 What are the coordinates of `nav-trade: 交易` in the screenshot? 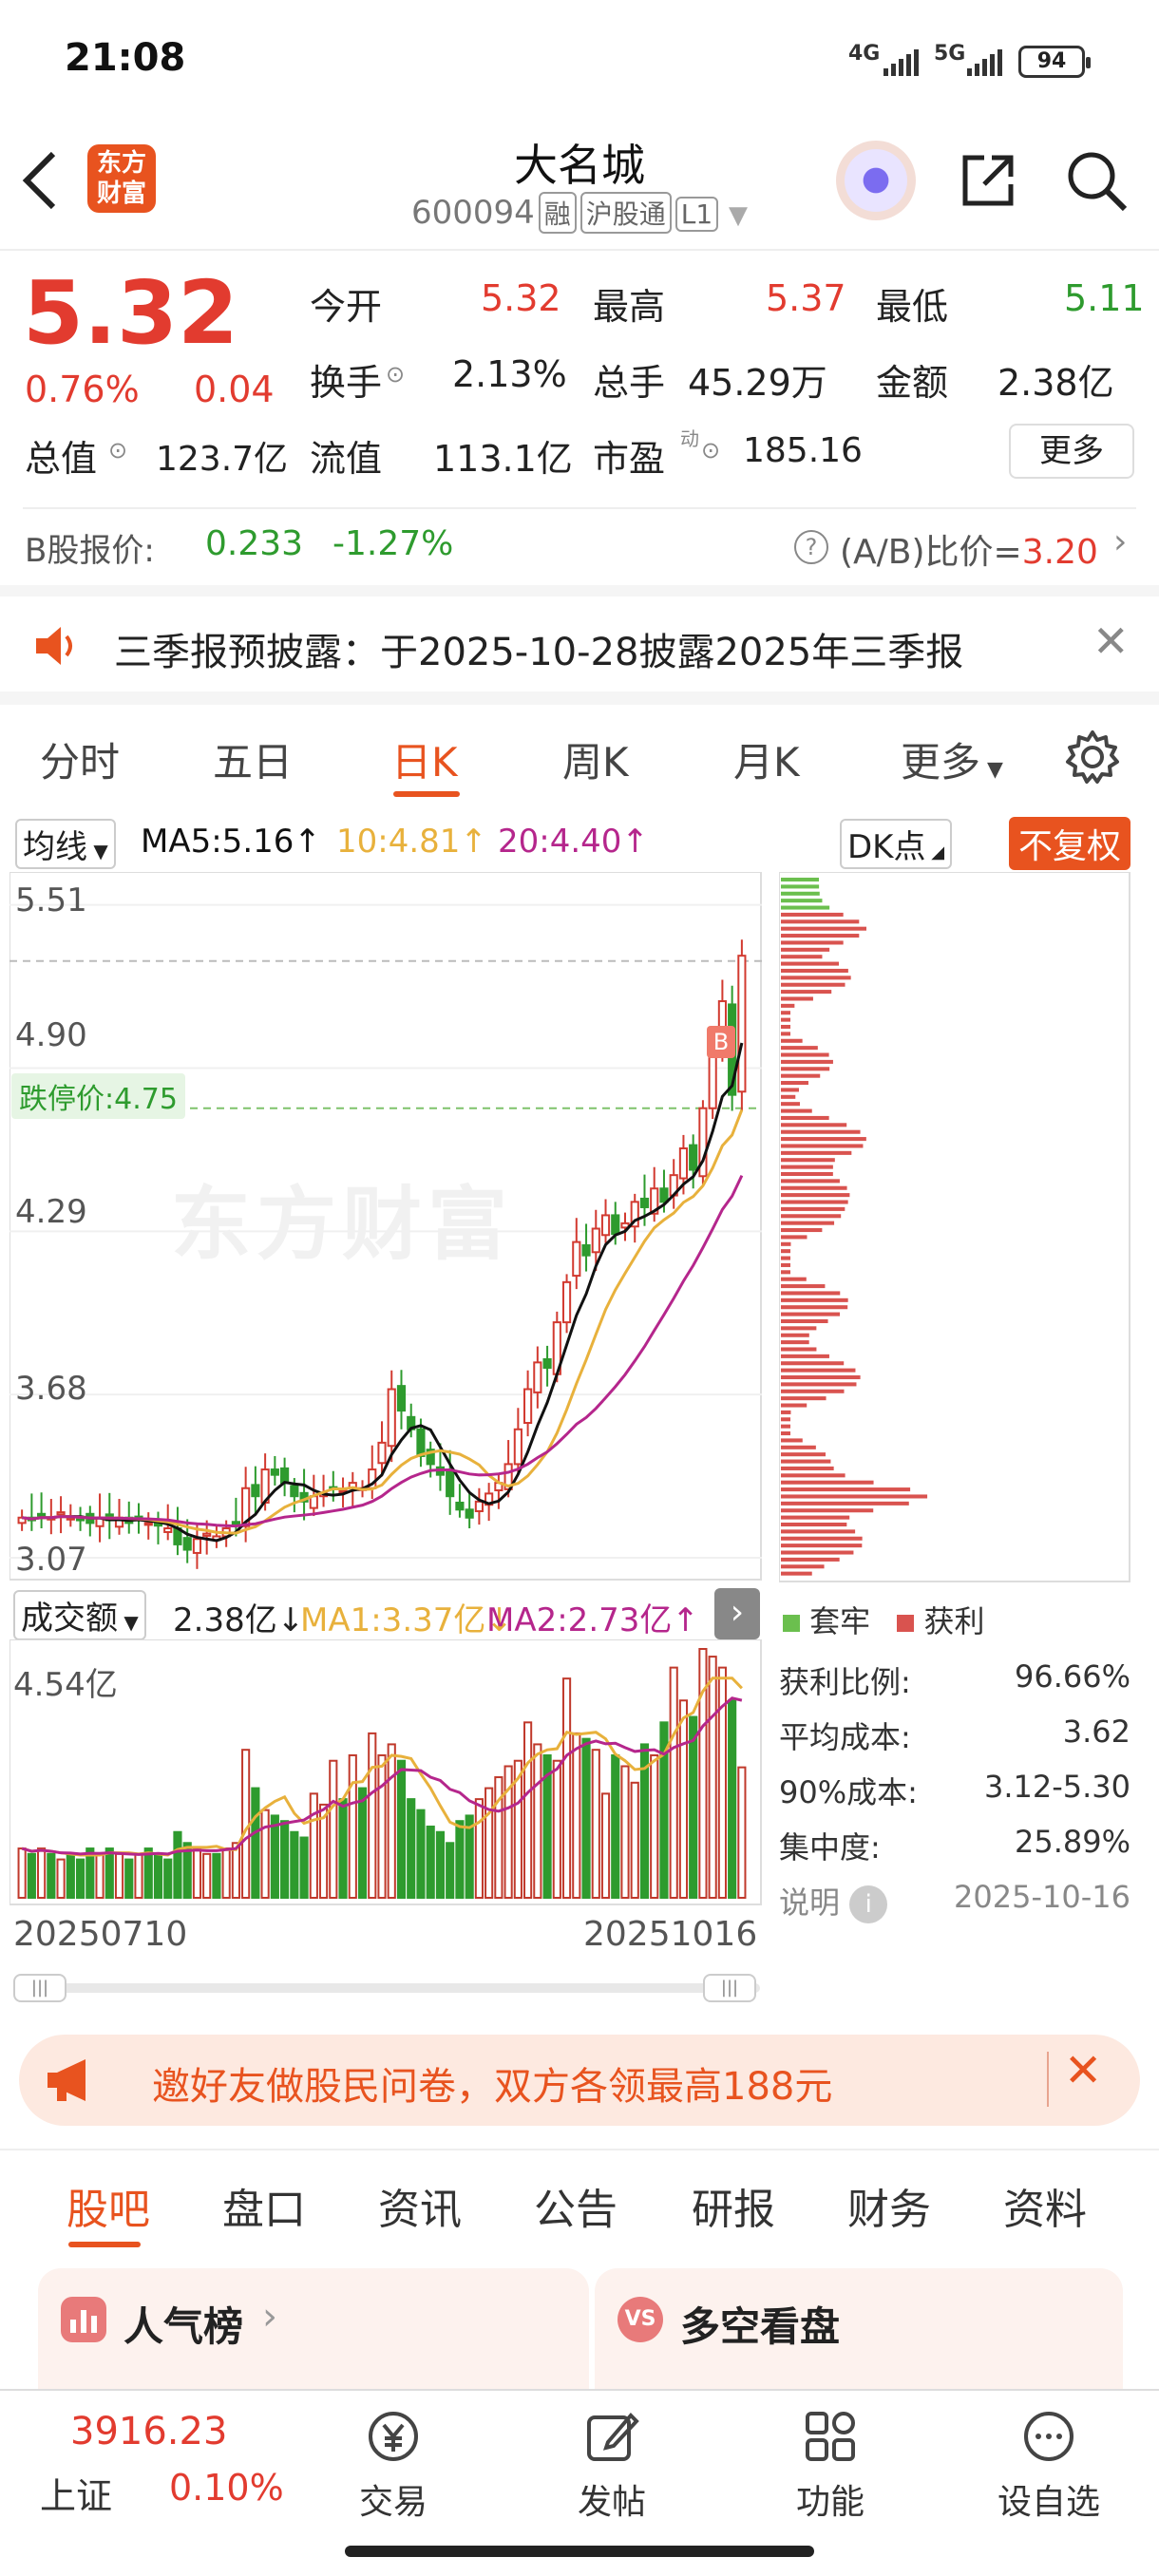 It's located at (393, 2466).